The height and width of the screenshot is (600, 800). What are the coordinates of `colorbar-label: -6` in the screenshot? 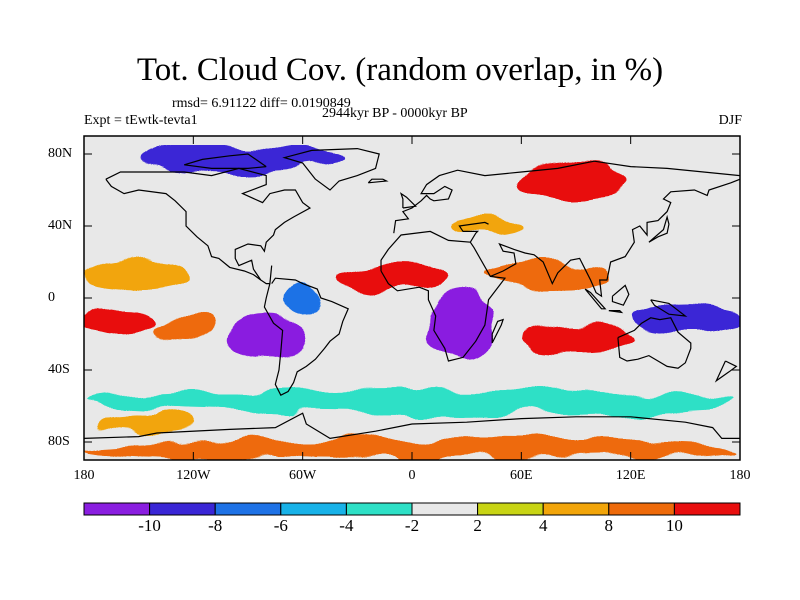 It's located at (280, 525).